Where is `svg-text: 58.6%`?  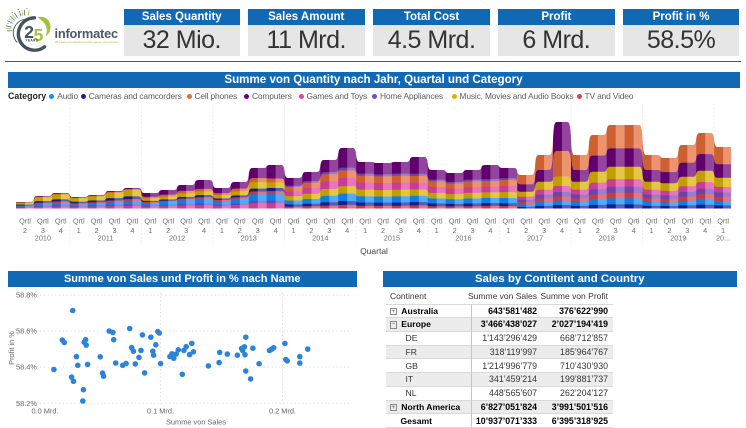
svg-text: 58.6% is located at coordinates (26, 331).